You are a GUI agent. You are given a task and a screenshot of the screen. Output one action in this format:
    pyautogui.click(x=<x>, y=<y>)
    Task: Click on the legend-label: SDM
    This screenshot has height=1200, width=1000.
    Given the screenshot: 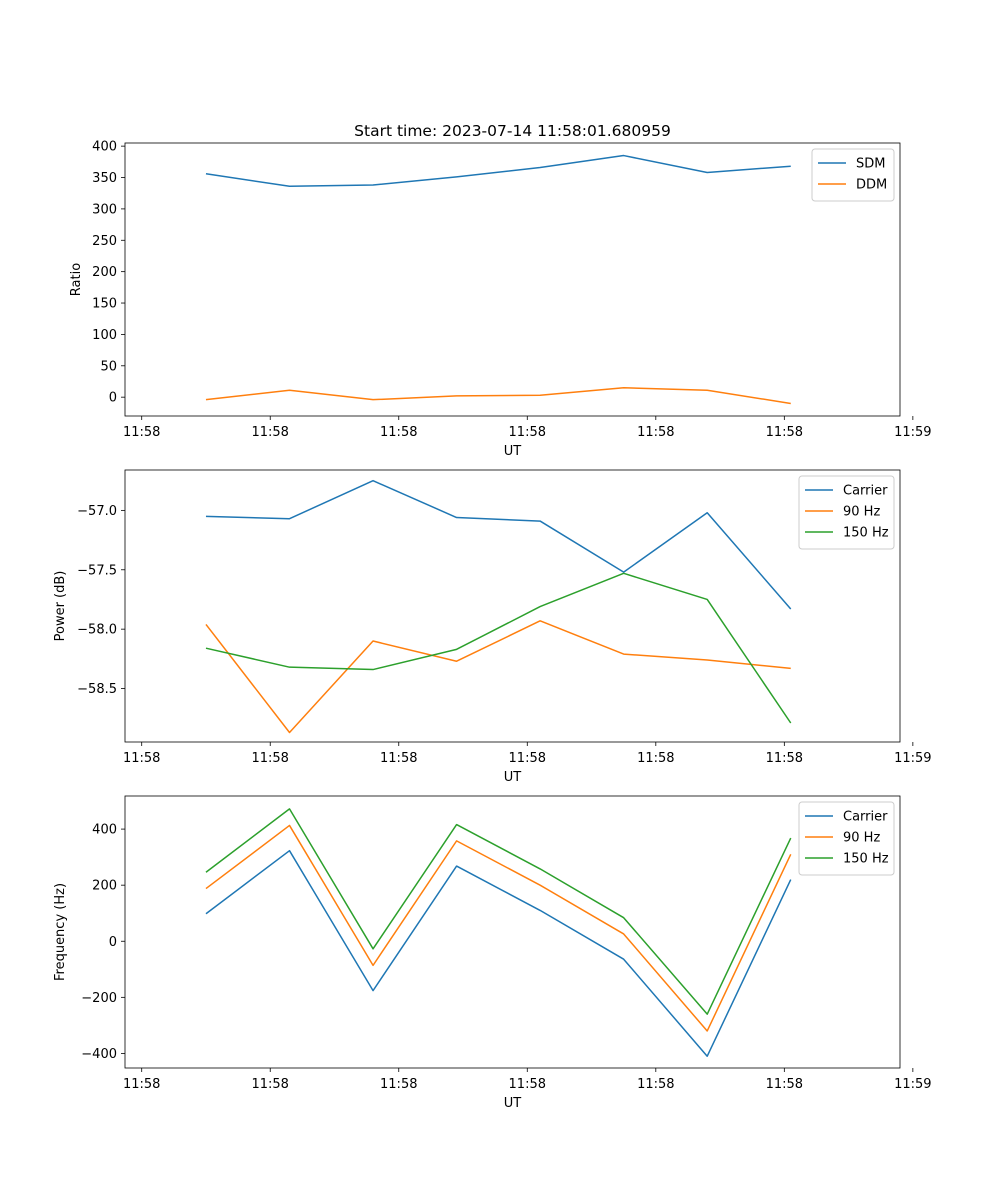 What is the action you would take?
    pyautogui.click(x=870, y=164)
    